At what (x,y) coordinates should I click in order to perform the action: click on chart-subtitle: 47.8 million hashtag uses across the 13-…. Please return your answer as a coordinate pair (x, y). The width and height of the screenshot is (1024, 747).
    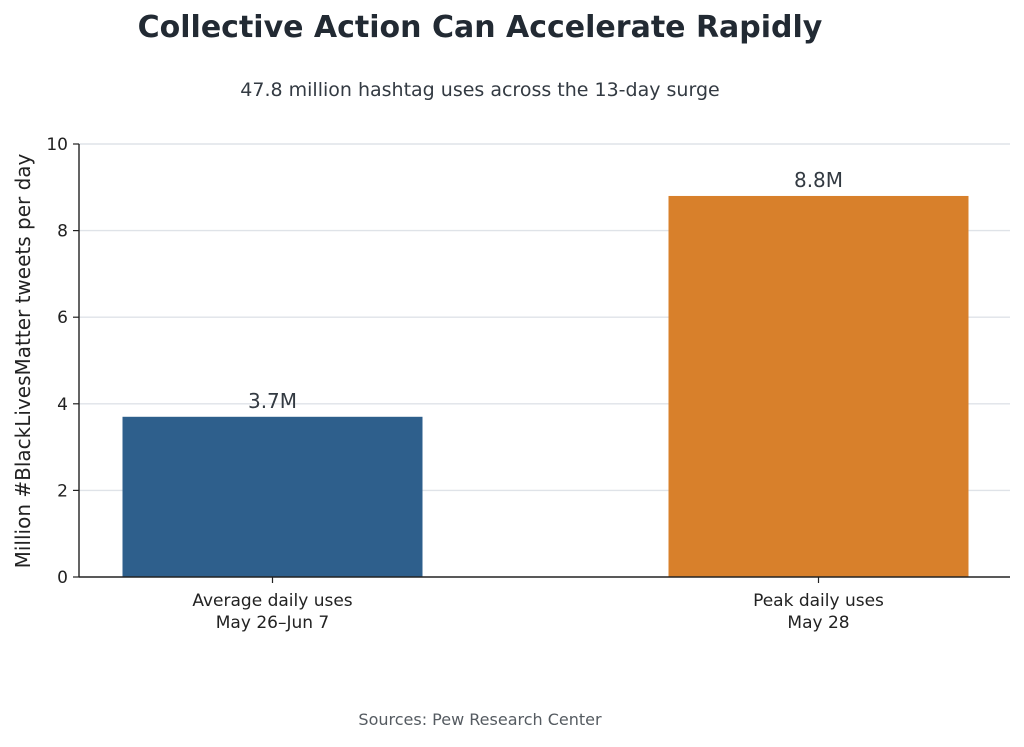
    Looking at the image, I should click on (479, 90).